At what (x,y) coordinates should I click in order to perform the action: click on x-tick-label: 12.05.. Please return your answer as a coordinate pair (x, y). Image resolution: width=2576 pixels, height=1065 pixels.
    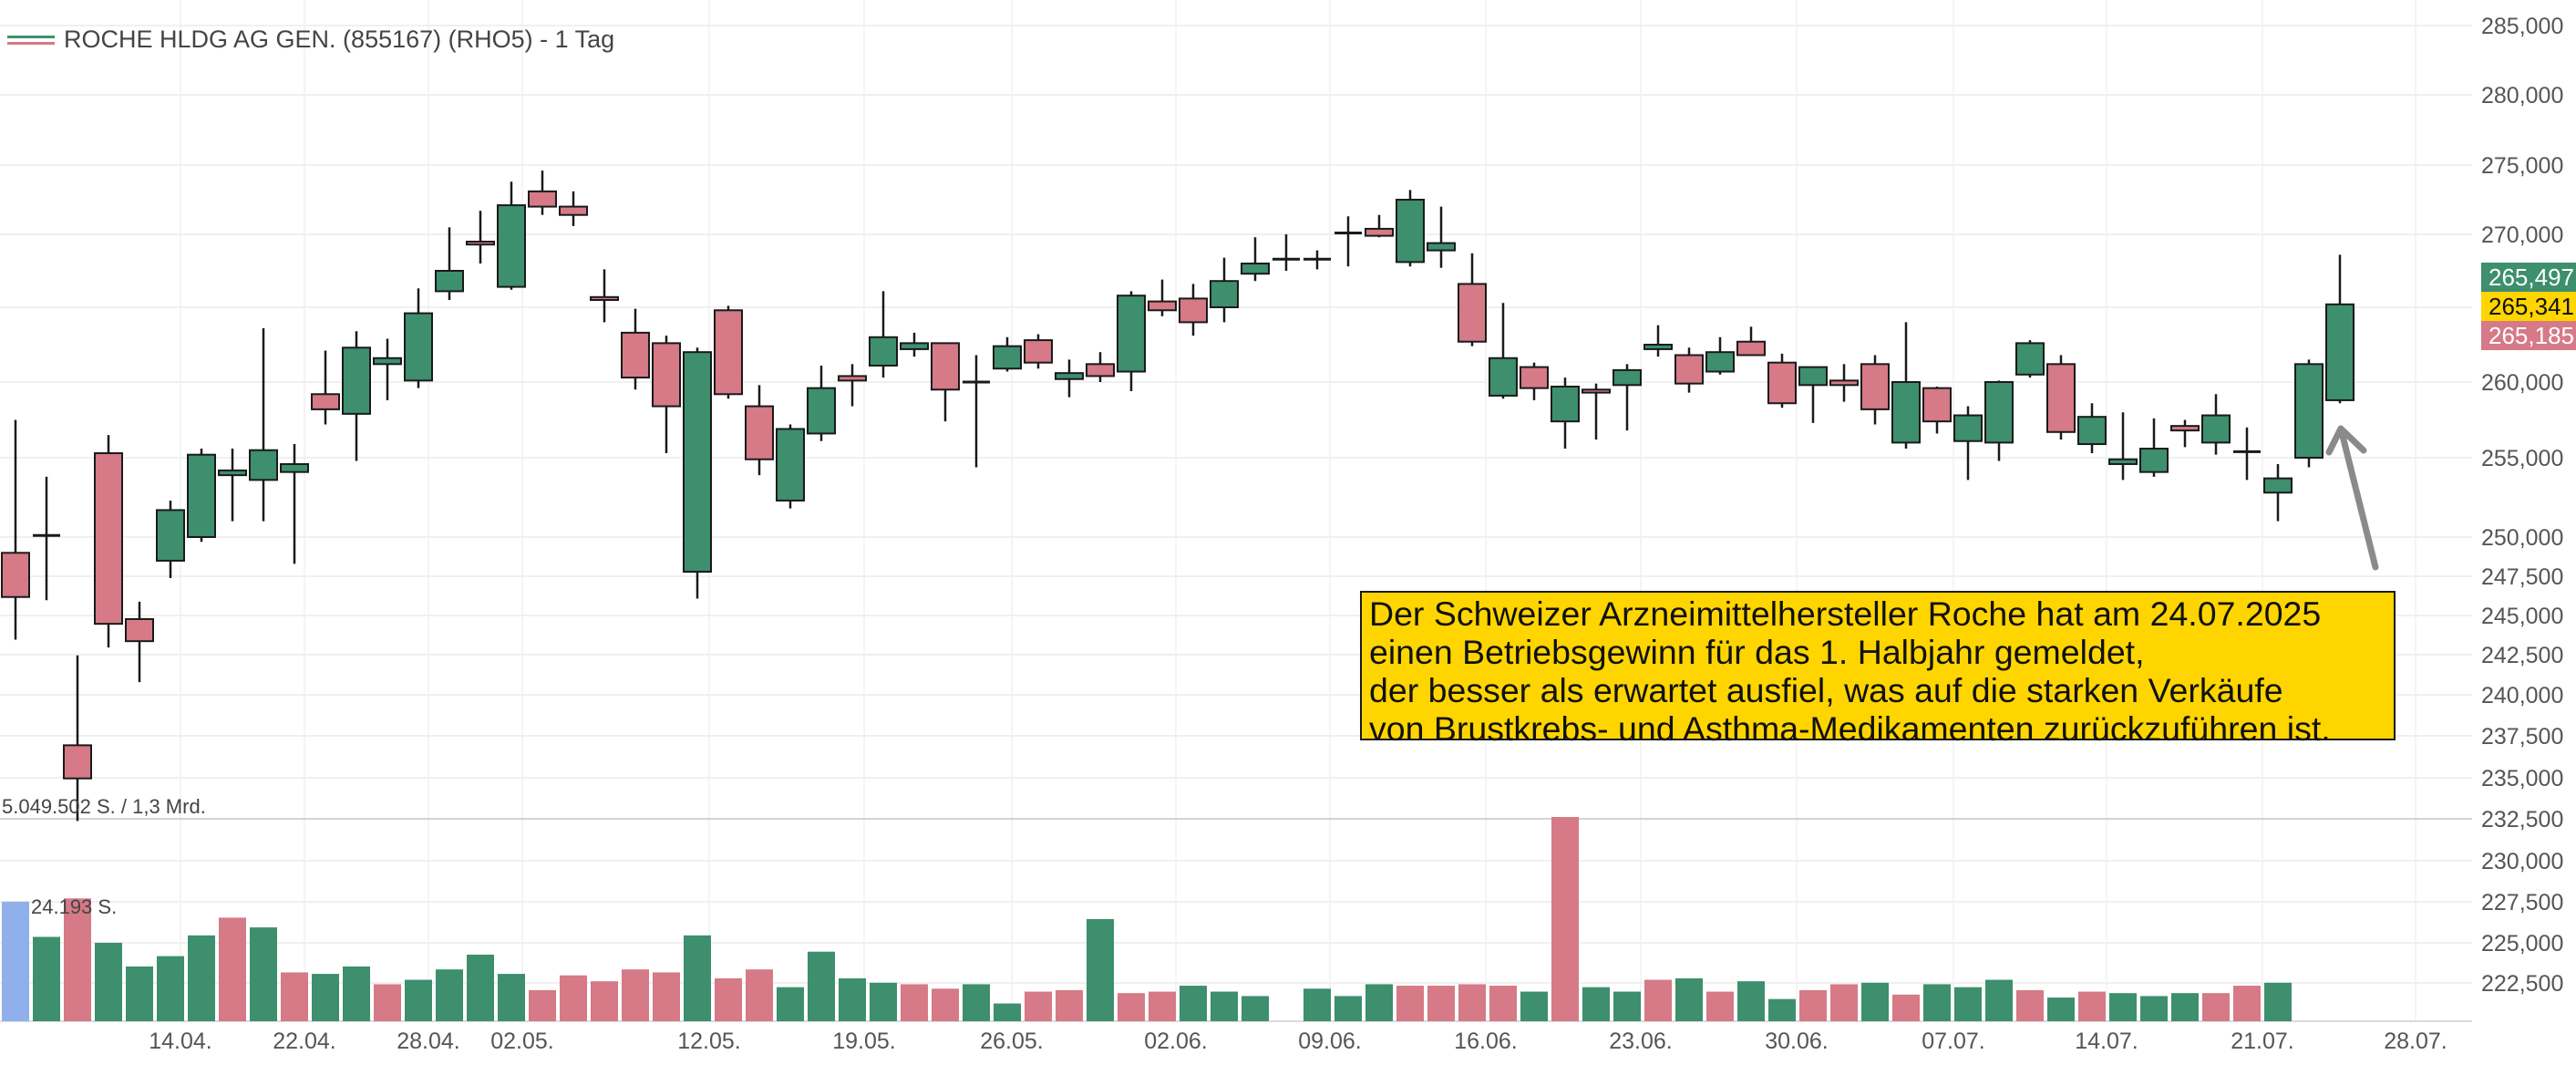
    Looking at the image, I should click on (709, 1041).